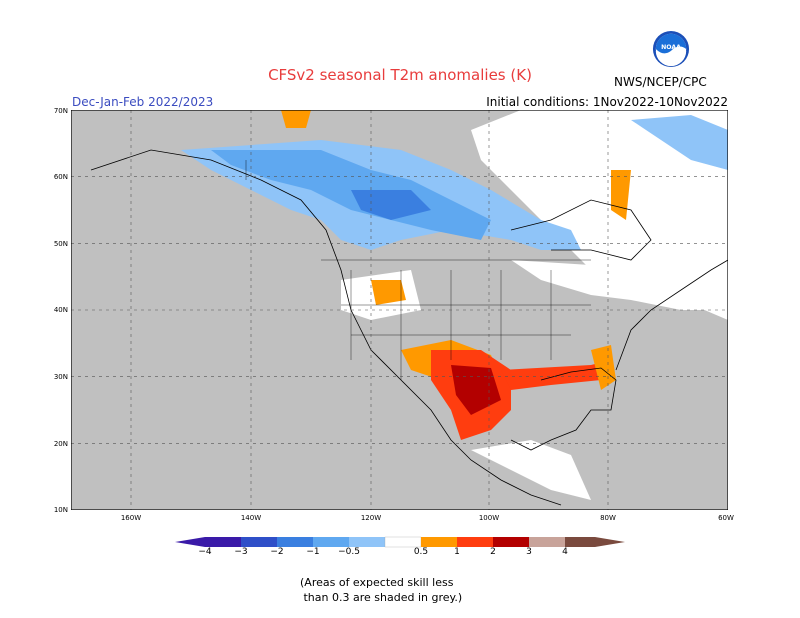  What do you see at coordinates (313, 552) in the screenshot?
I see `colorbar-label-m1: −1` at bounding box center [313, 552].